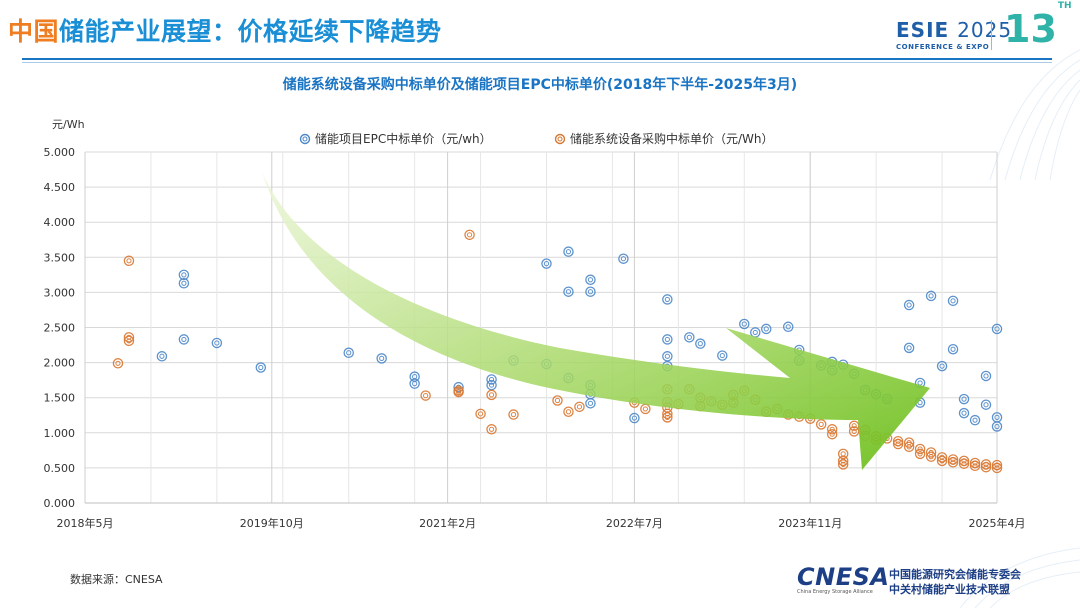 The height and width of the screenshot is (608, 1080). What do you see at coordinates (60, 468) in the screenshot?
I see `y-tick-label: 0.500` at bounding box center [60, 468].